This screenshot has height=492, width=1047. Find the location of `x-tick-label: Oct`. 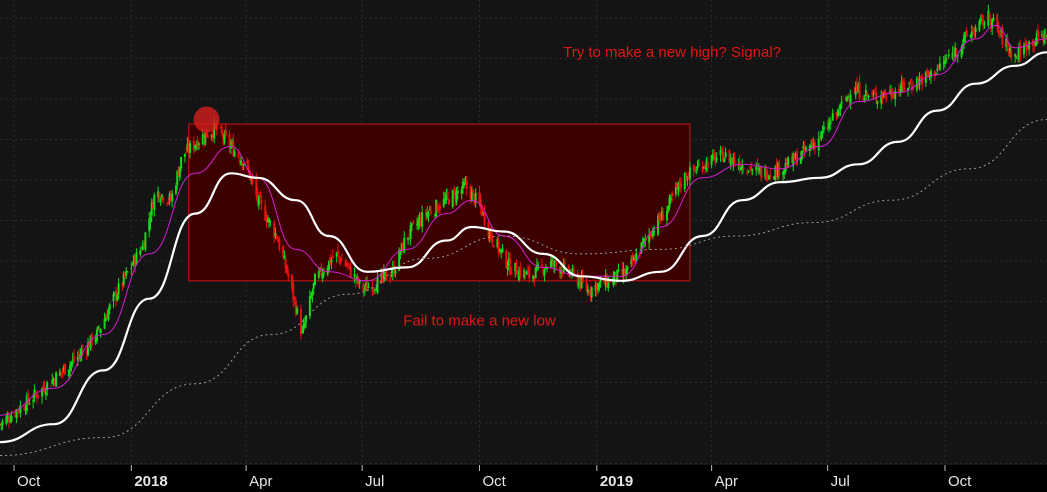

x-tick-label: Oct is located at coordinates (960, 481).